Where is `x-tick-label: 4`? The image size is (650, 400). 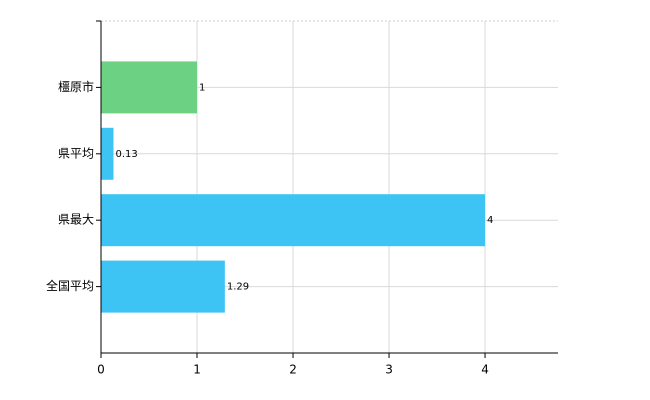
x-tick-label: 4 is located at coordinates (485, 370).